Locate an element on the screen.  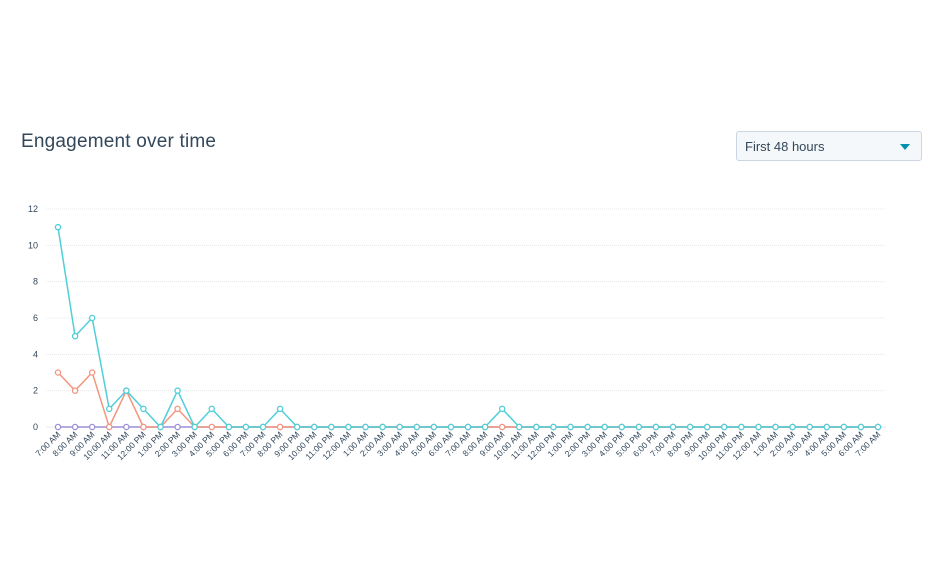
chevron-down-icon is located at coordinates (905, 147).